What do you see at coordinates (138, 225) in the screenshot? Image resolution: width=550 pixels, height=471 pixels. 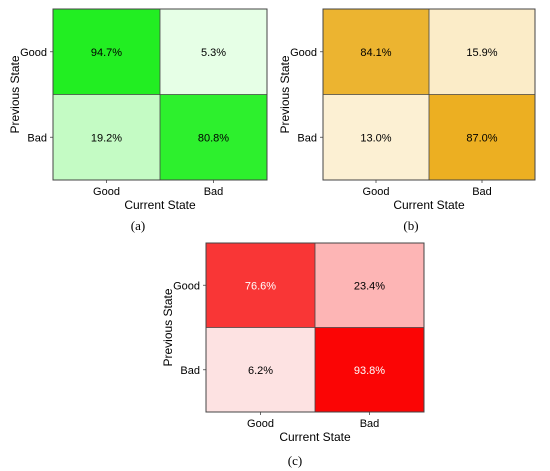 I see `panel-label: (a)` at bounding box center [138, 225].